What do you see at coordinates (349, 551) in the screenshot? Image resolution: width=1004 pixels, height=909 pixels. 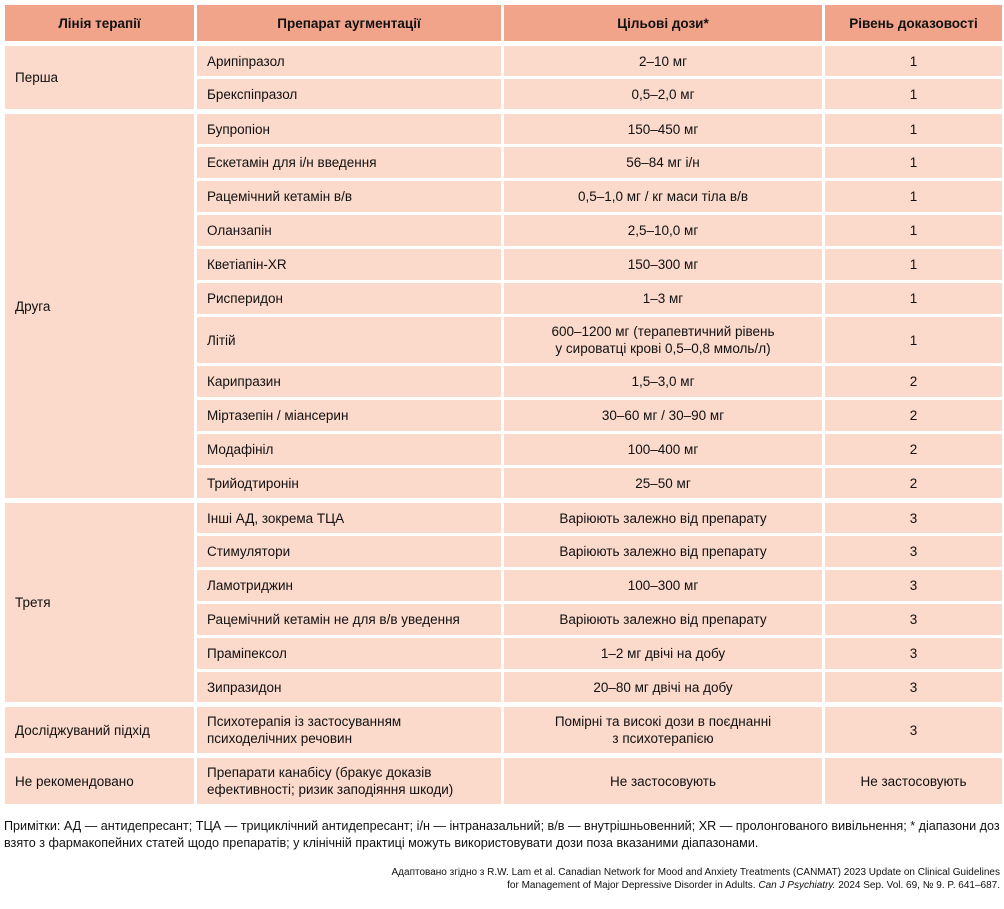 I see `drug-cell: Стимулятори` at bounding box center [349, 551].